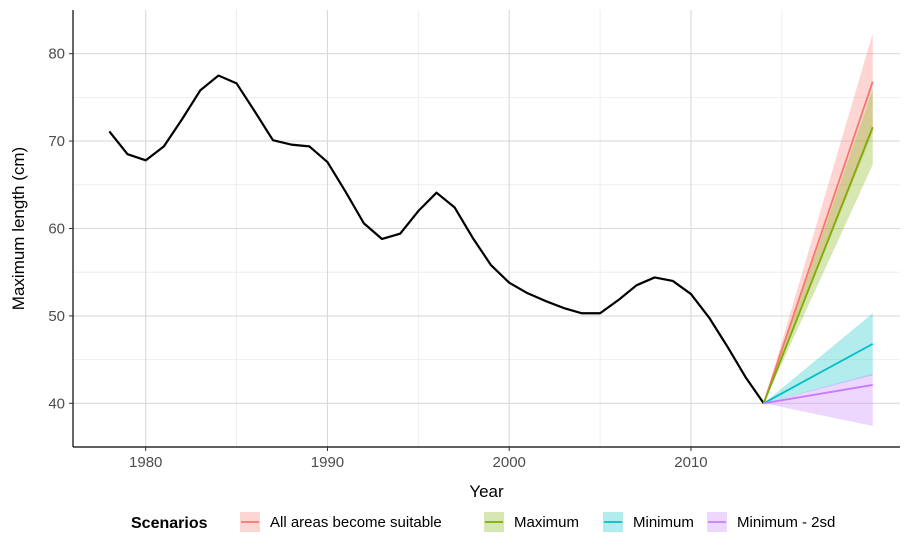  I want to click on line-all-areas-become-suitable, so click(818, 242).